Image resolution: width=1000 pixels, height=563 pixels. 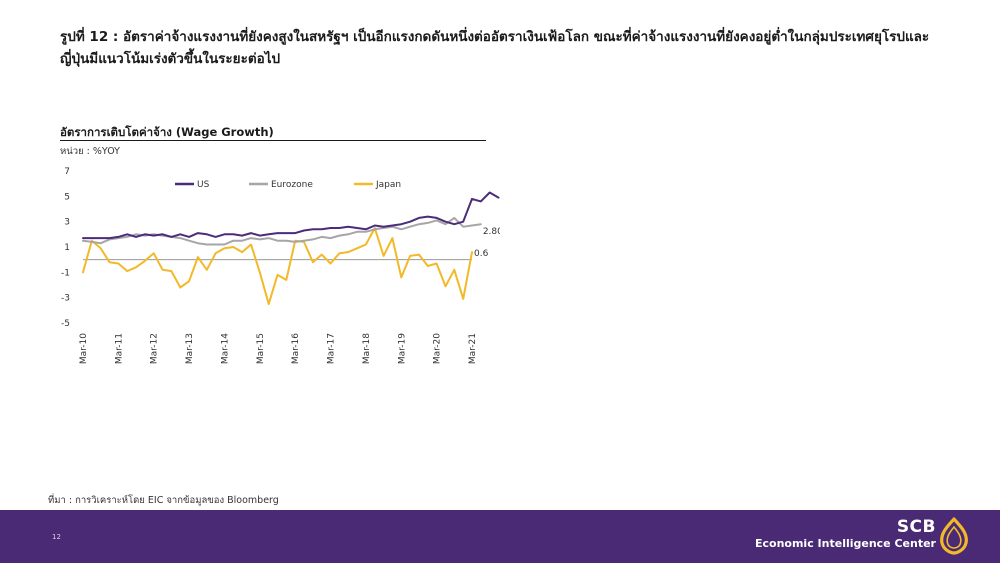 I want to click on y-tick-label: 7, so click(x=67, y=172).